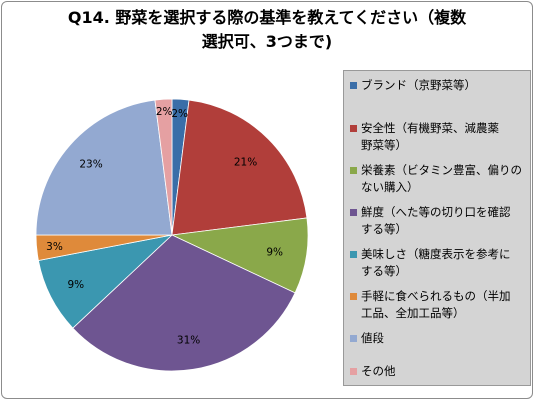  Describe the element at coordinates (267, 41) in the screenshot. I see `chart-title-line-2: 選択可、3つまで)` at that location.